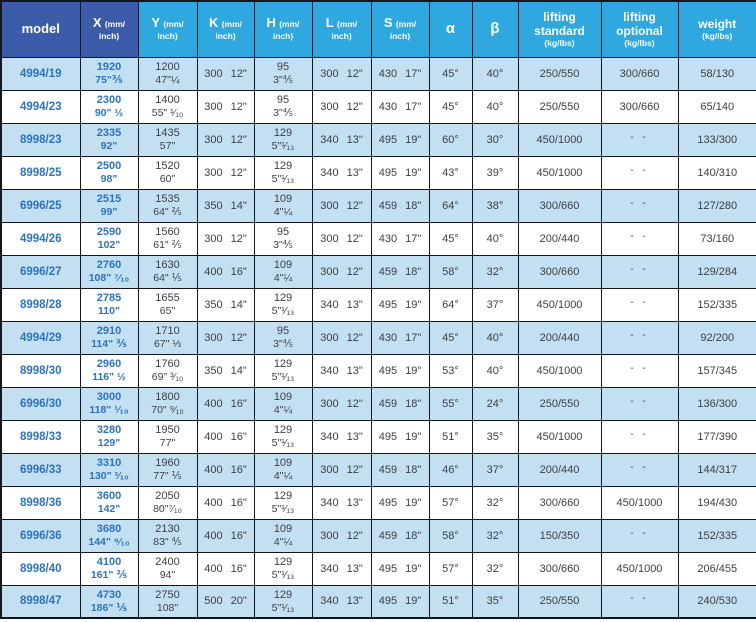 The image size is (756, 622). What do you see at coordinates (167, 469) in the screenshot?
I see `cell-y: 1960 77" ⅕` at bounding box center [167, 469].